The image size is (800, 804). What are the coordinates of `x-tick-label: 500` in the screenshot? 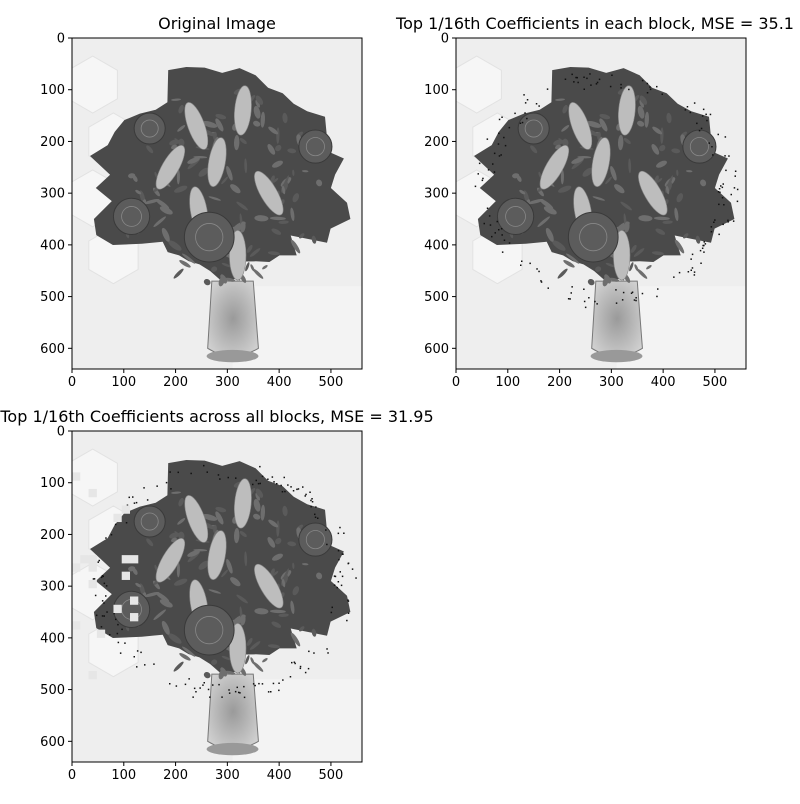 It's located at (331, 382).